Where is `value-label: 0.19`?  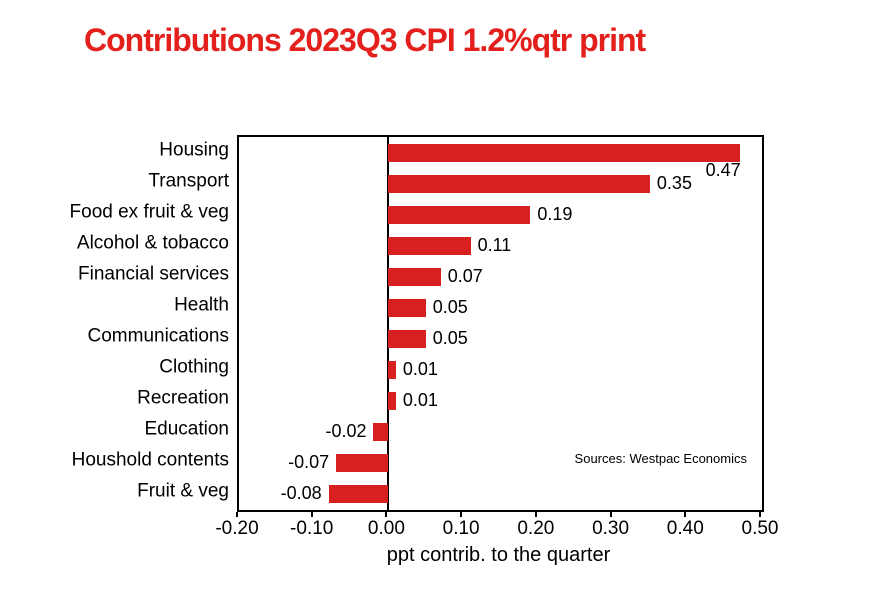
value-label: 0.19 is located at coordinates (555, 213).